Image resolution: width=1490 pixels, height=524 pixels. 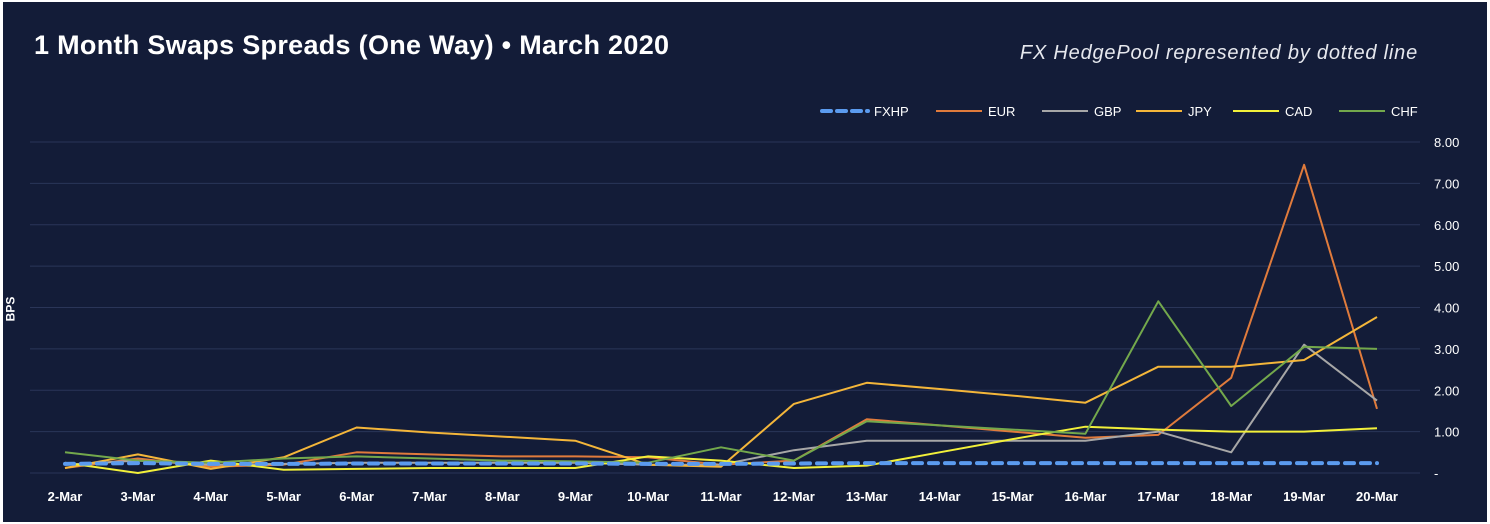 What do you see at coordinates (720, 496) in the screenshot?
I see `x-tick-label: 11-Mar` at bounding box center [720, 496].